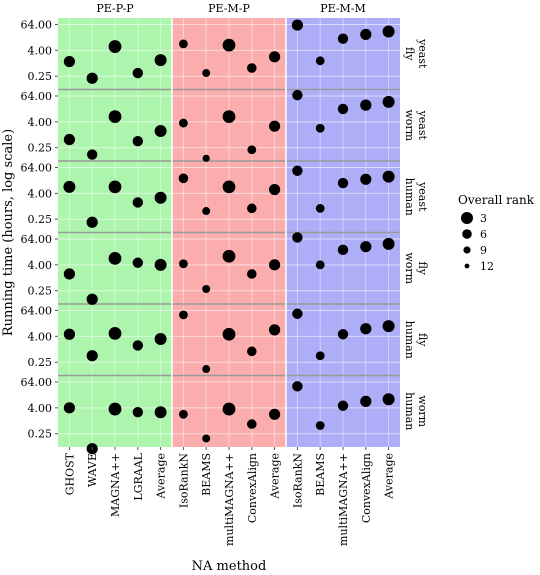 This screenshot has width=540, height=575. I want to click on x-tick-label: BEAMS, so click(320, 474).